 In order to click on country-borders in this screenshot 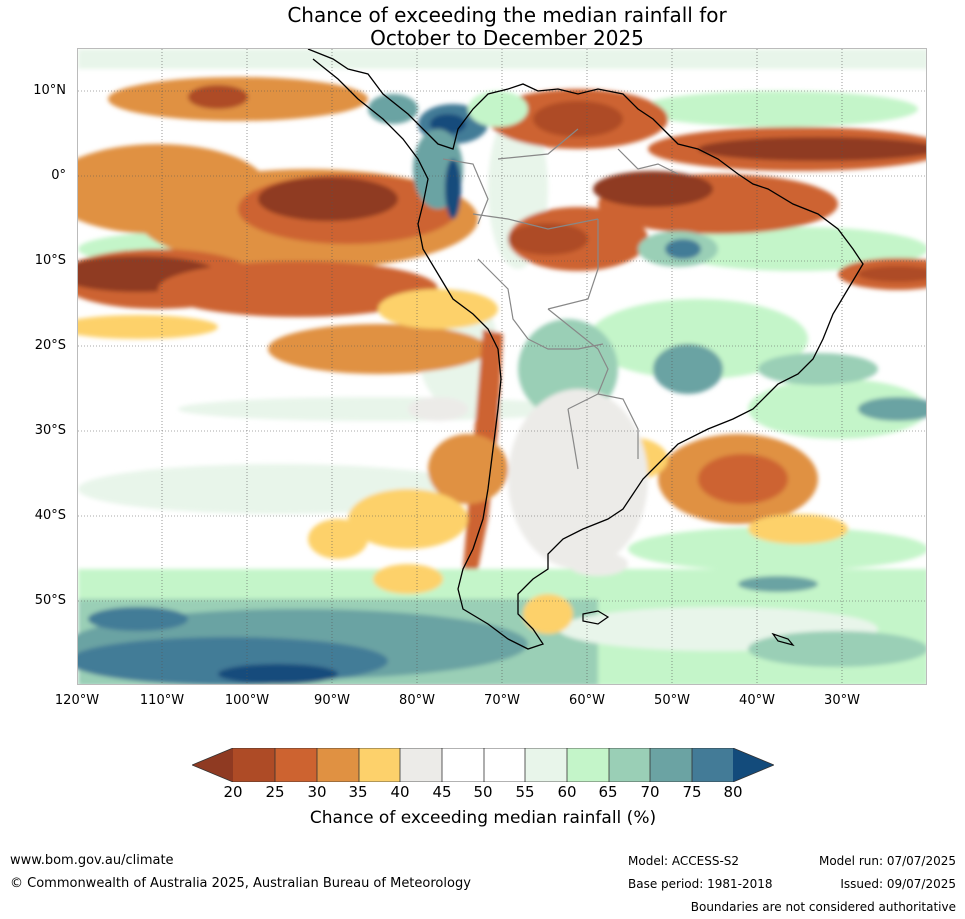, I will do `click(560, 299)`.